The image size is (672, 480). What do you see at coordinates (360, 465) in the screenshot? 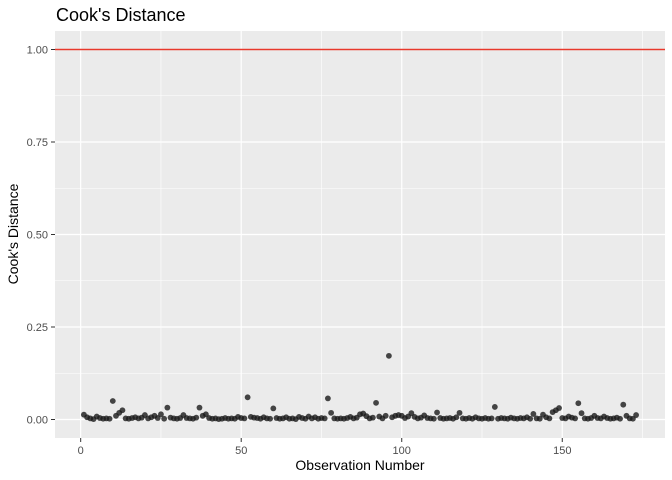
I see `x-axis-title: Observation Number` at bounding box center [360, 465].